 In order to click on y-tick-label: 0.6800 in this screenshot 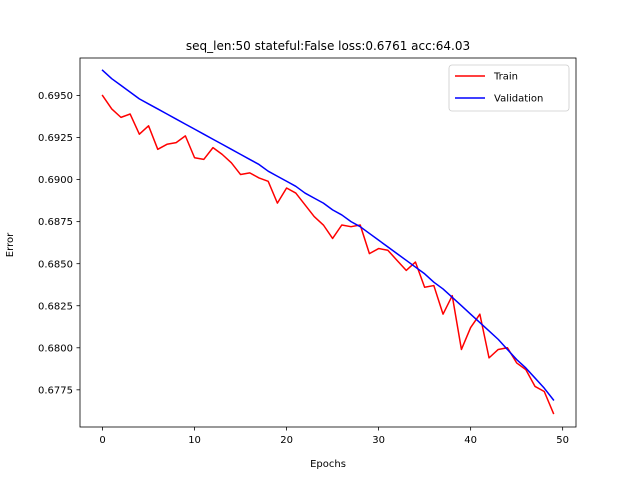, I will do `click(55, 348)`.